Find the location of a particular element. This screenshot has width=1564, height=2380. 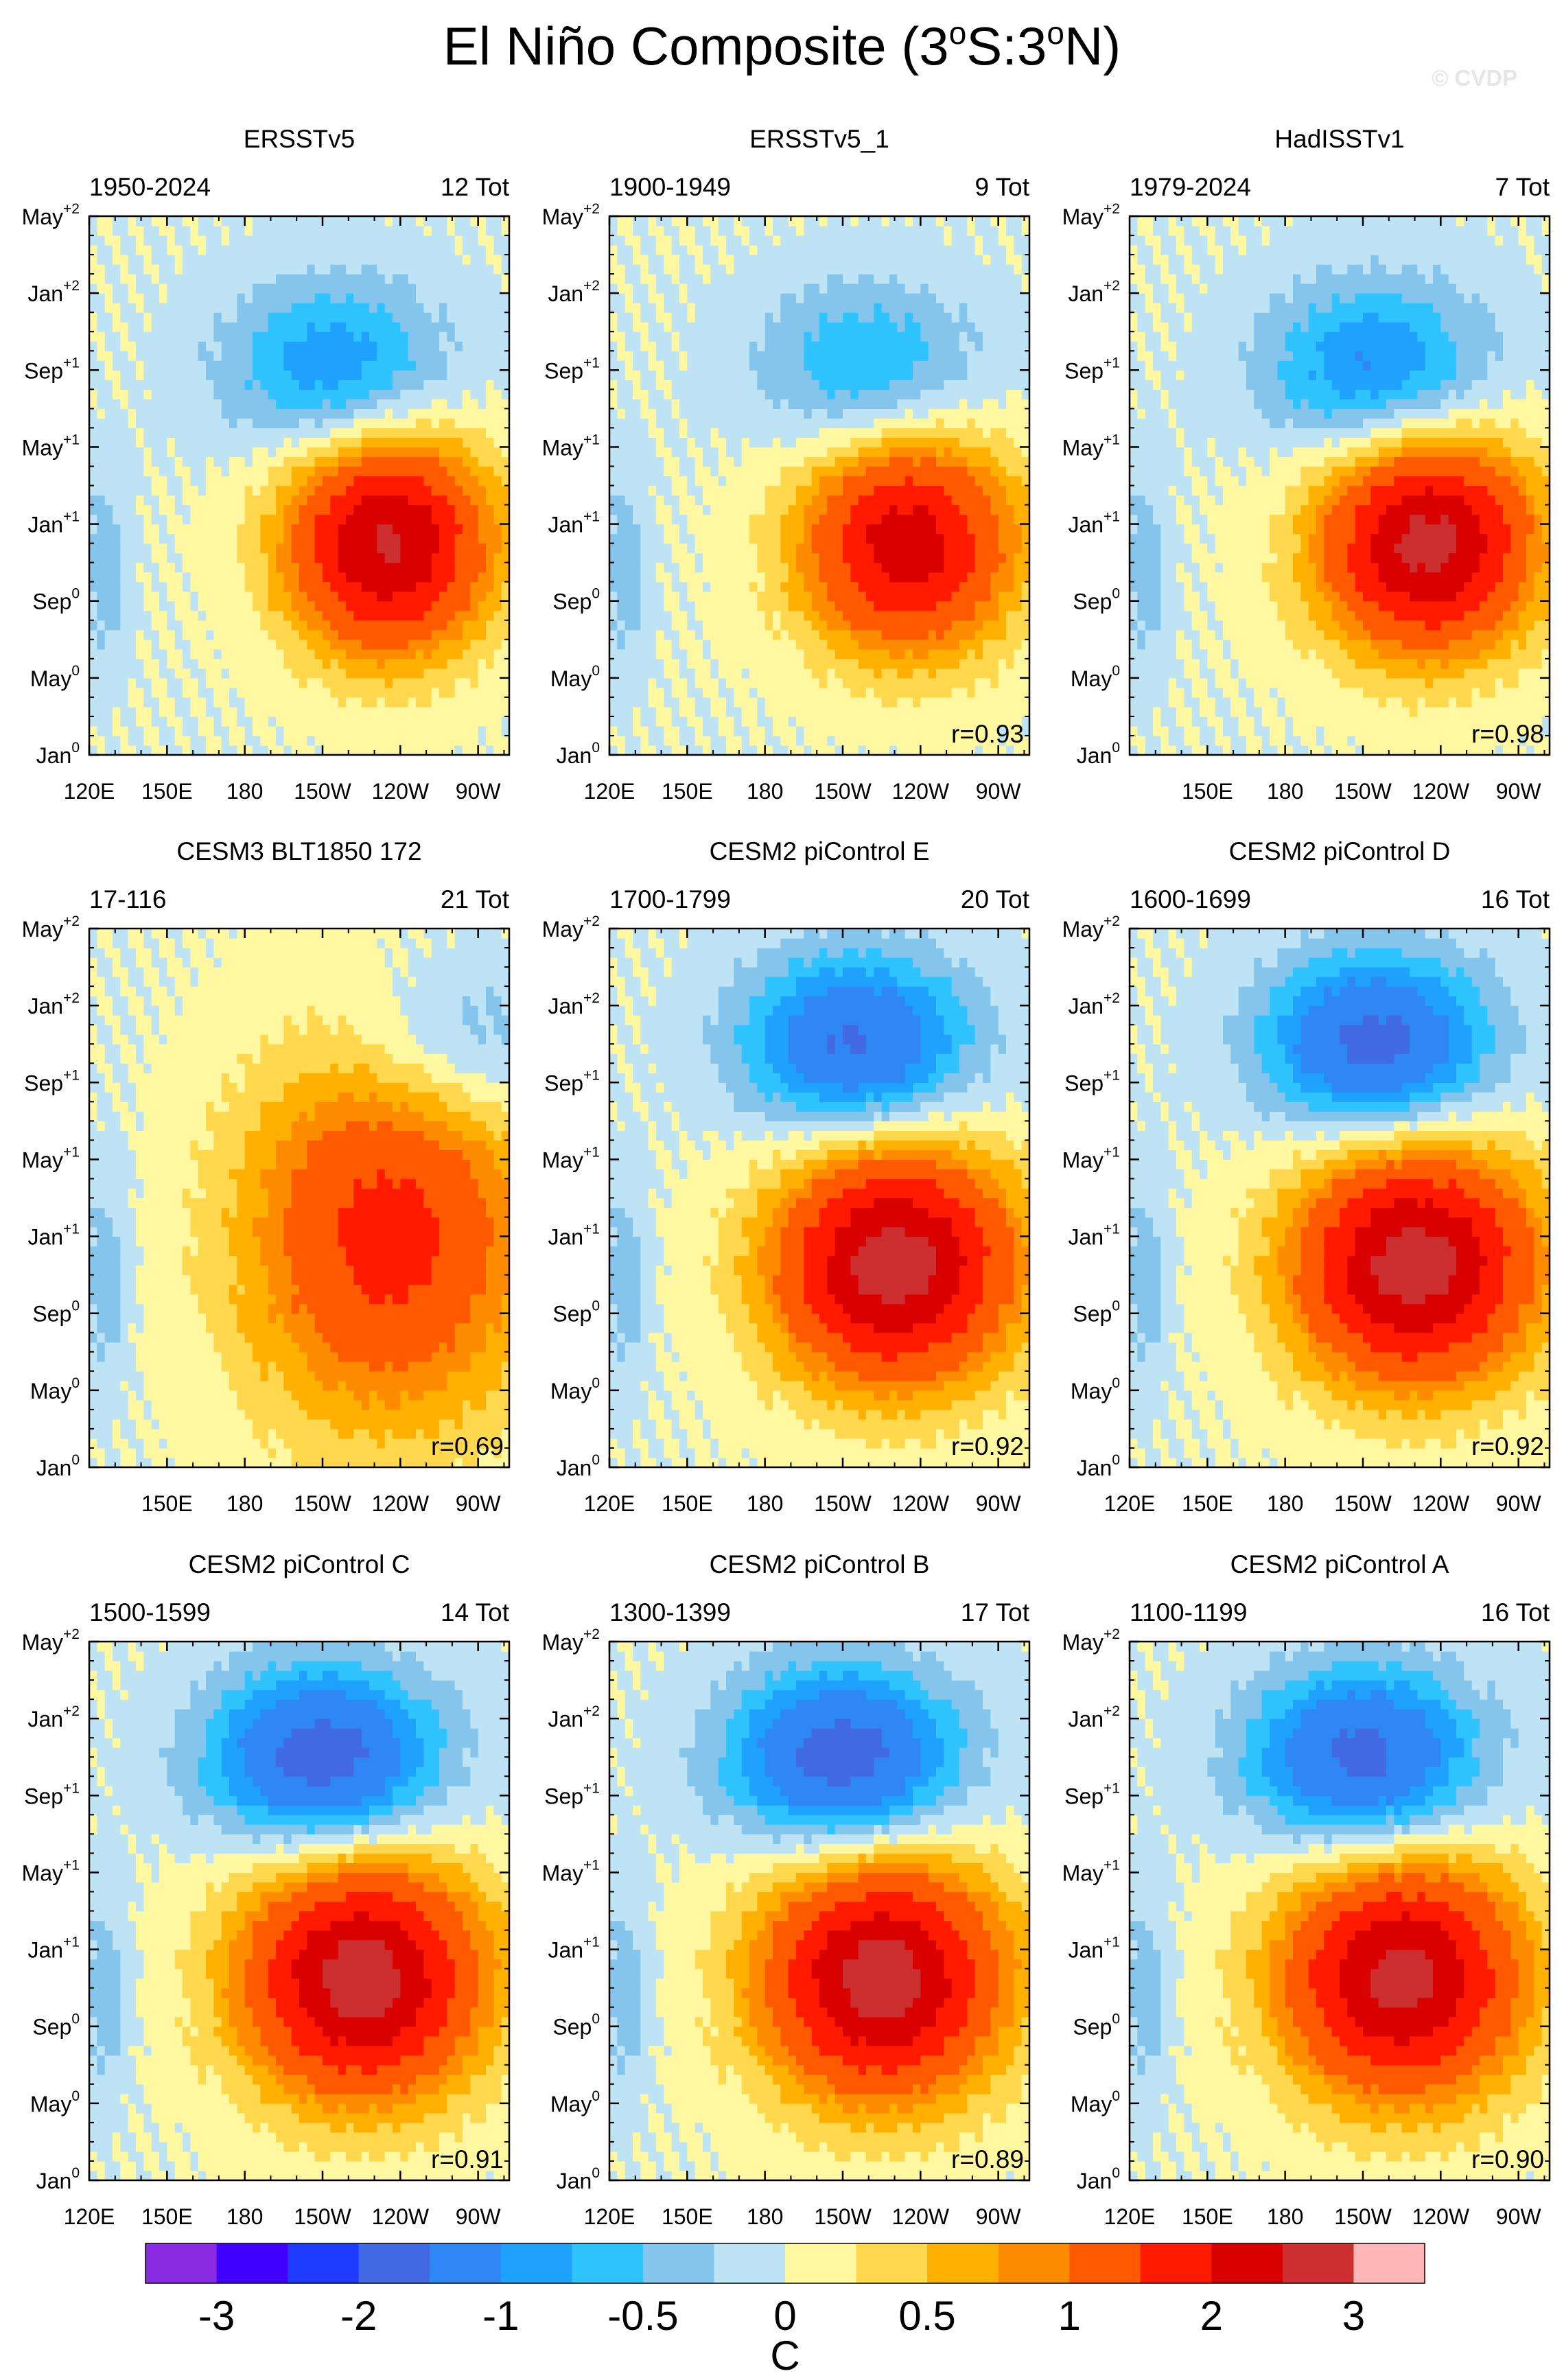

y-tick-label: Sep+1 is located at coordinates (52, 369).